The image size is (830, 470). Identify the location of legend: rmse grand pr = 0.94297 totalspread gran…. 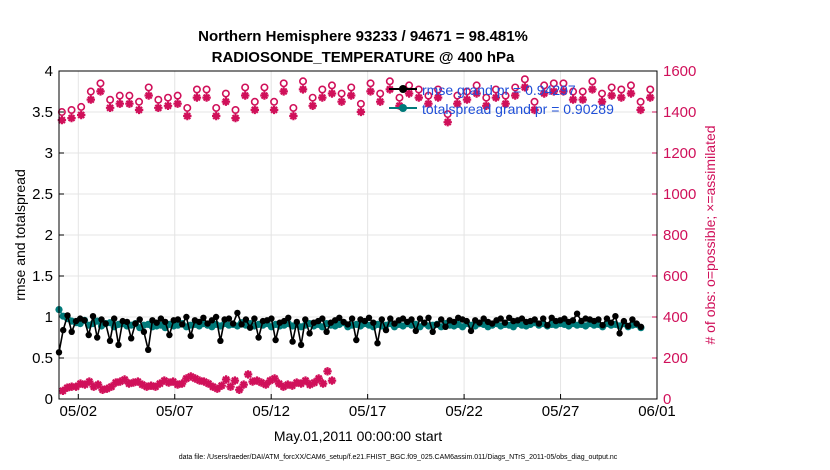
(501, 99).